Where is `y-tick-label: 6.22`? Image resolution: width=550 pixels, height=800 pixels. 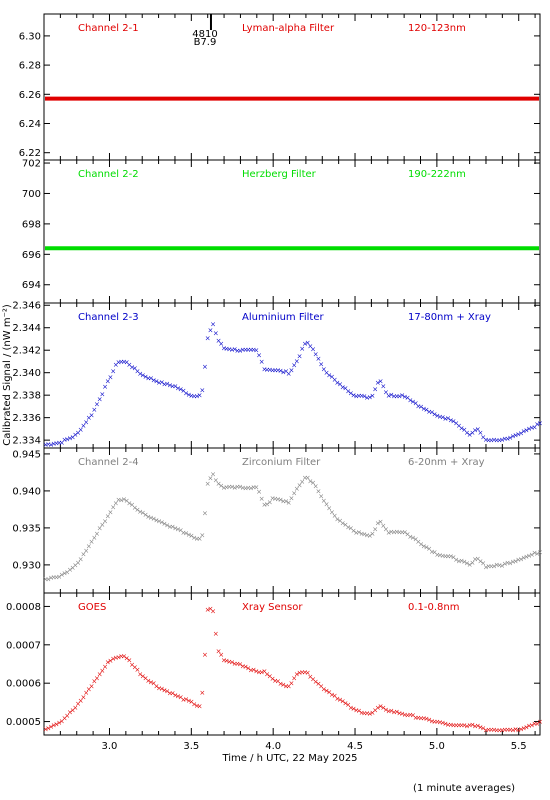 y-tick-label: 6.22 is located at coordinates (30, 153).